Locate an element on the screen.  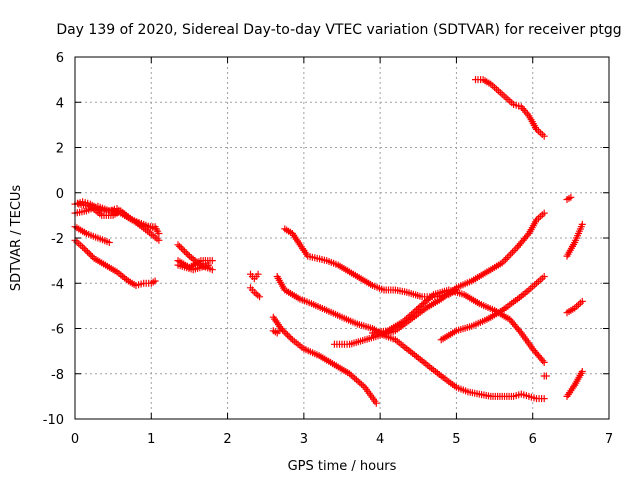
series-arc-g1 is located at coordinates (545, 376).